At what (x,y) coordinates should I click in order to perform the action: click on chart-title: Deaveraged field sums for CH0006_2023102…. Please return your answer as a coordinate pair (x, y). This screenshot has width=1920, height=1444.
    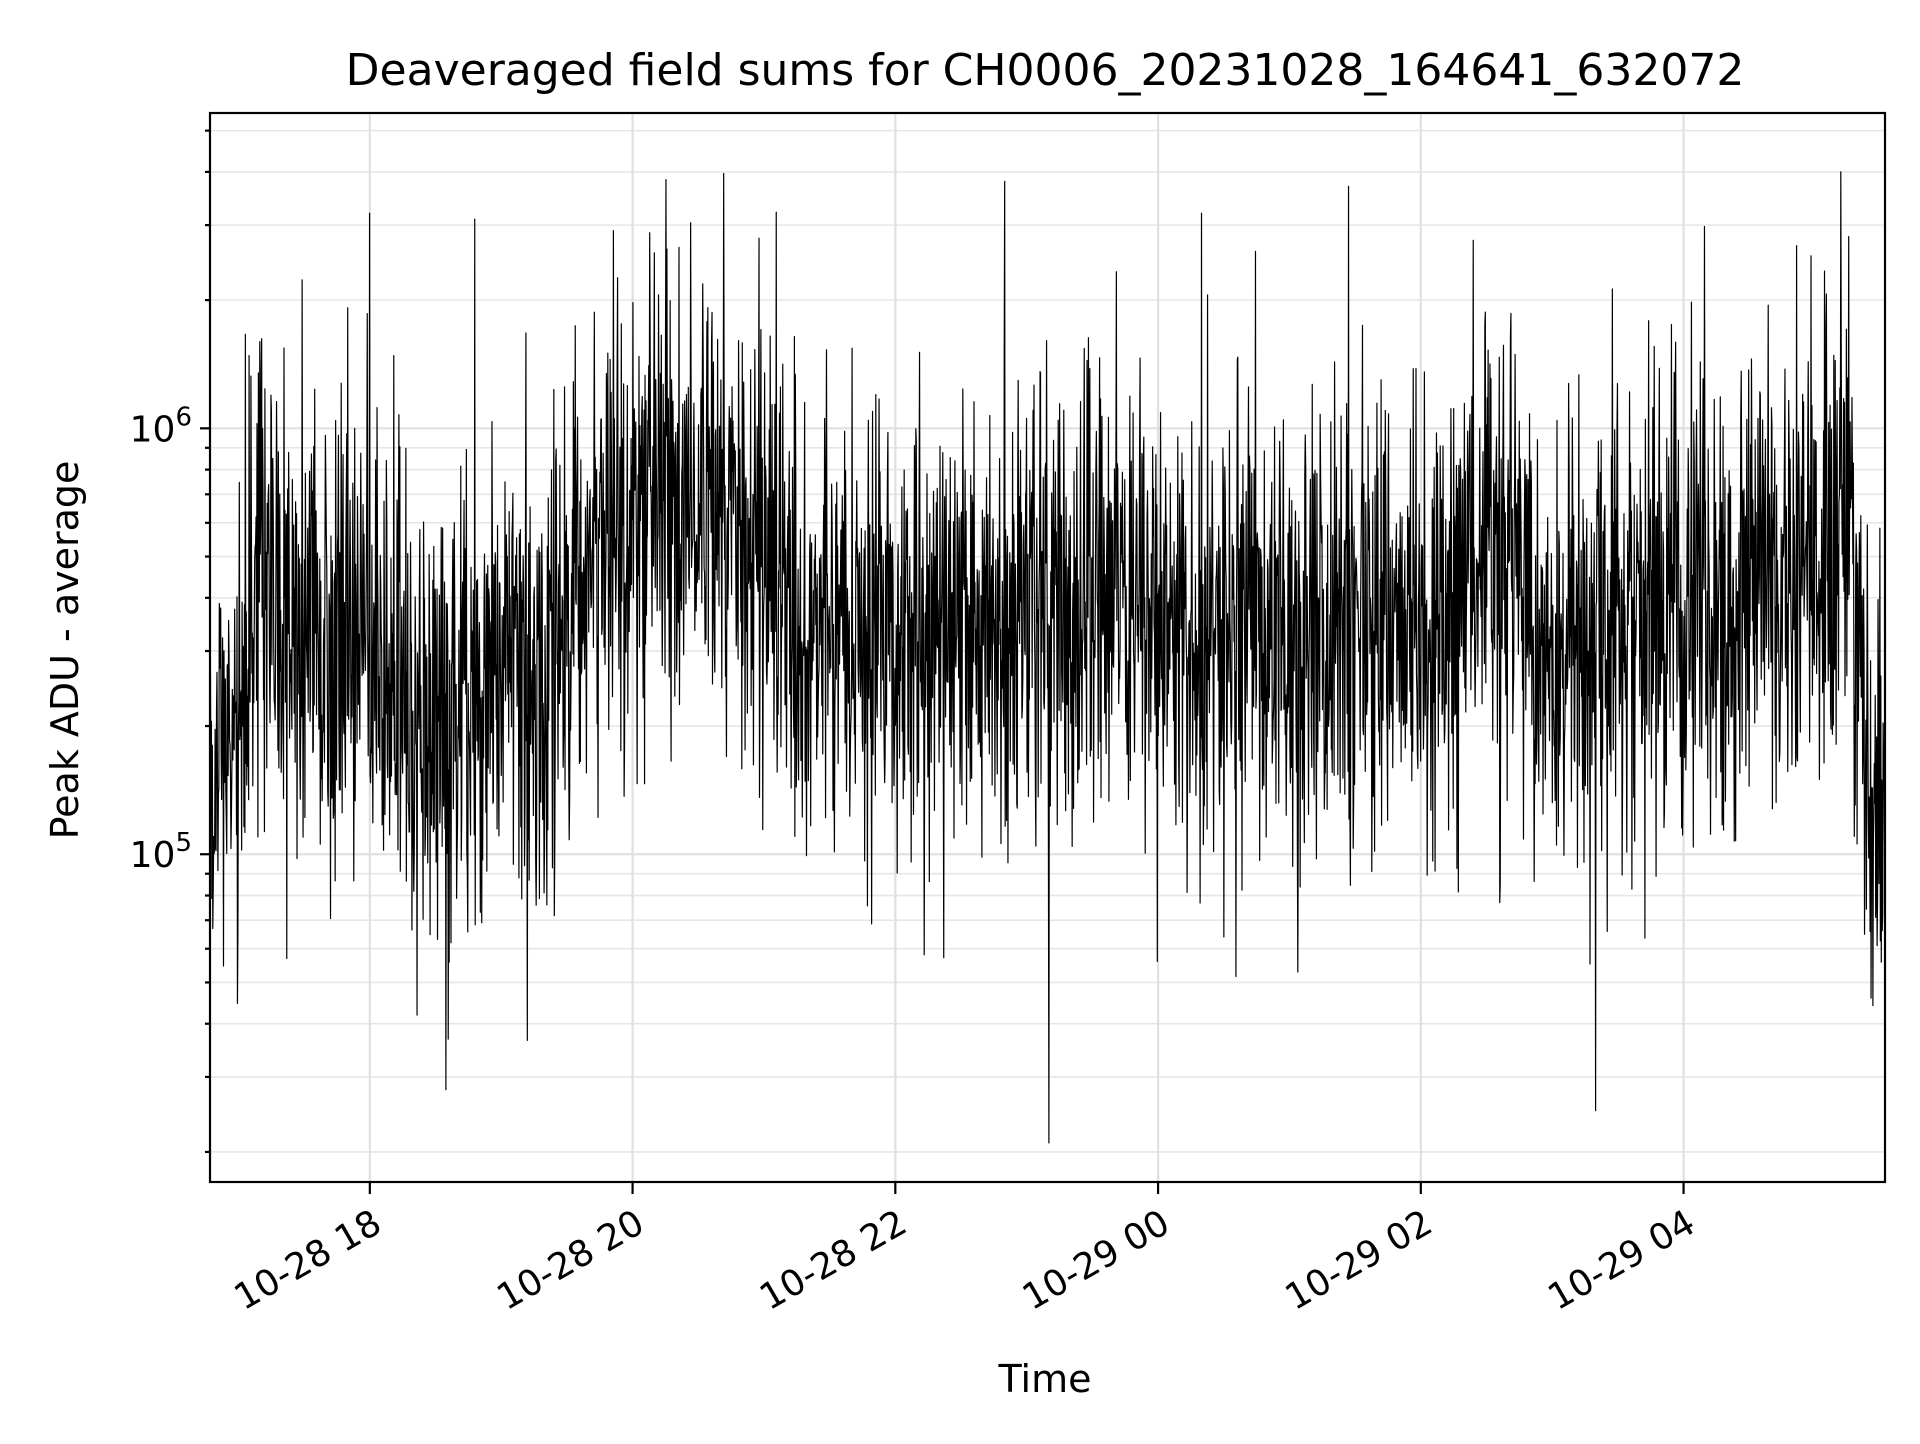
    Looking at the image, I should click on (1045, 70).